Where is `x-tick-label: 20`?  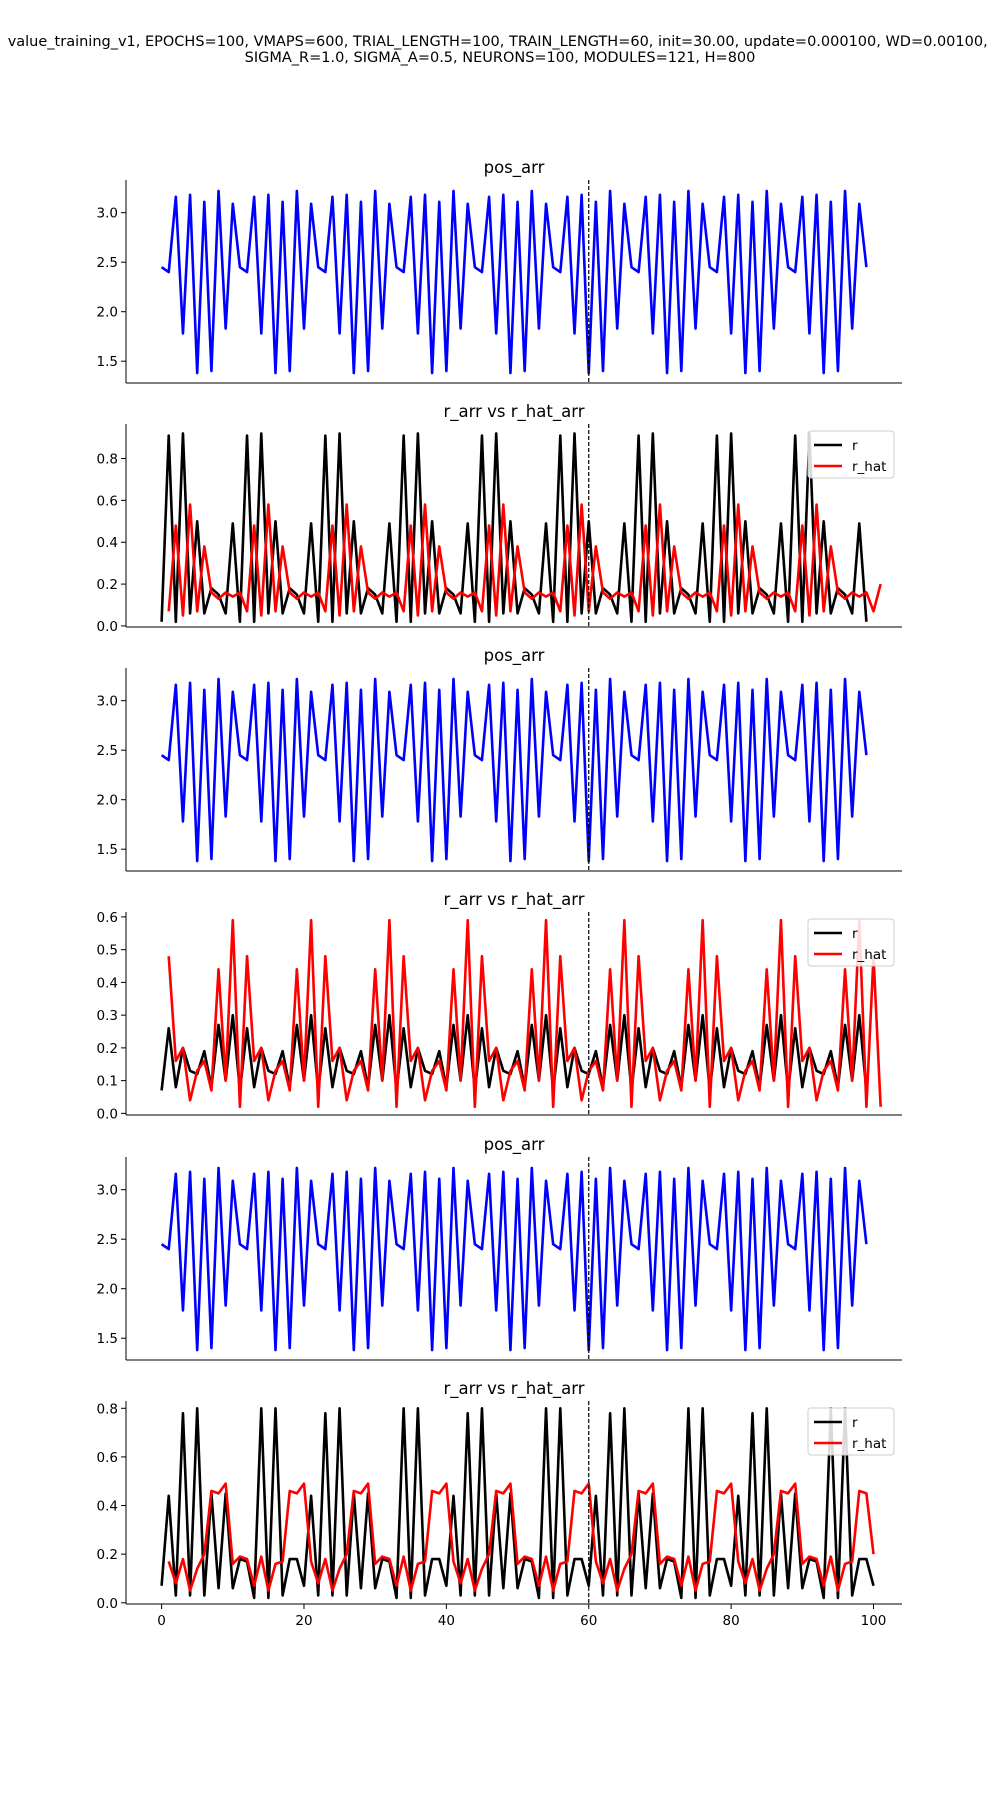
x-tick-label: 20 is located at coordinates (303, 1621).